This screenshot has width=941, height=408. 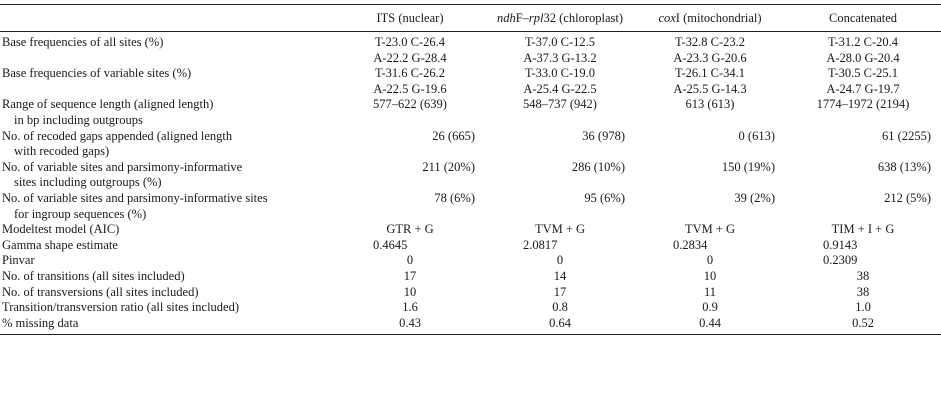 I want to click on cell: 211 (20%), so click(x=448, y=166).